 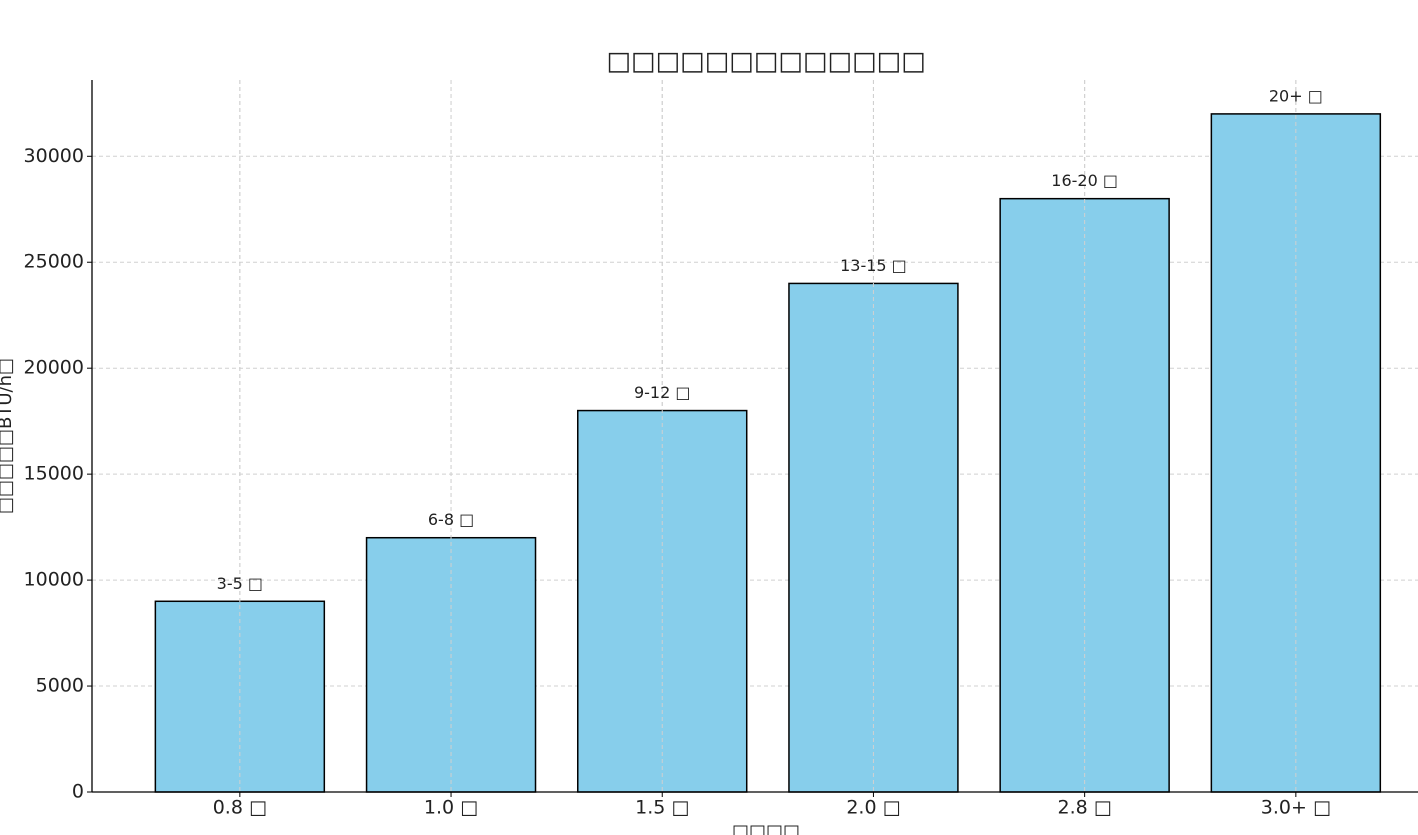 What do you see at coordinates (240, 808) in the screenshot?
I see `x-tick-label: 0.8 □` at bounding box center [240, 808].